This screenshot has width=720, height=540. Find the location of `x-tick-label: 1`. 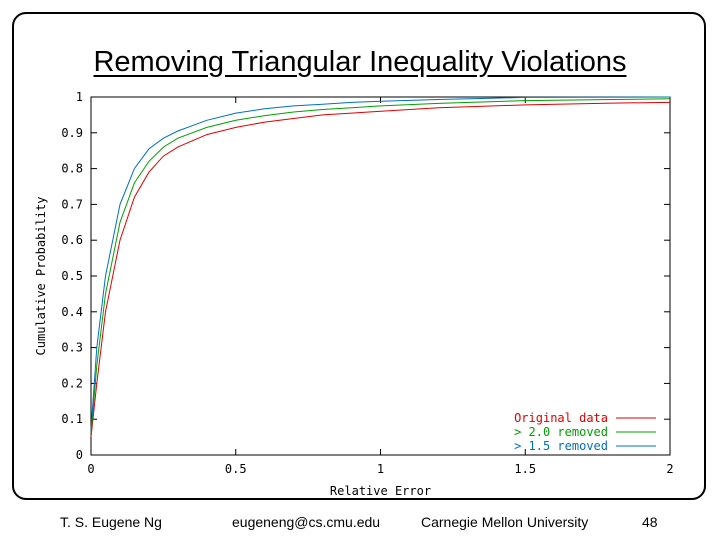

x-tick-label: 1 is located at coordinates (380, 469).